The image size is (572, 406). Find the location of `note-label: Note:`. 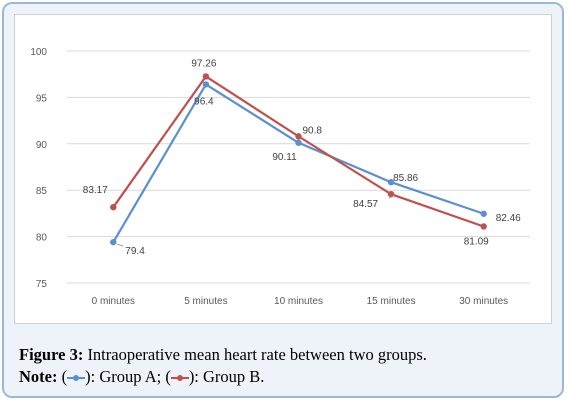

note-label: Note: is located at coordinates (38, 376).